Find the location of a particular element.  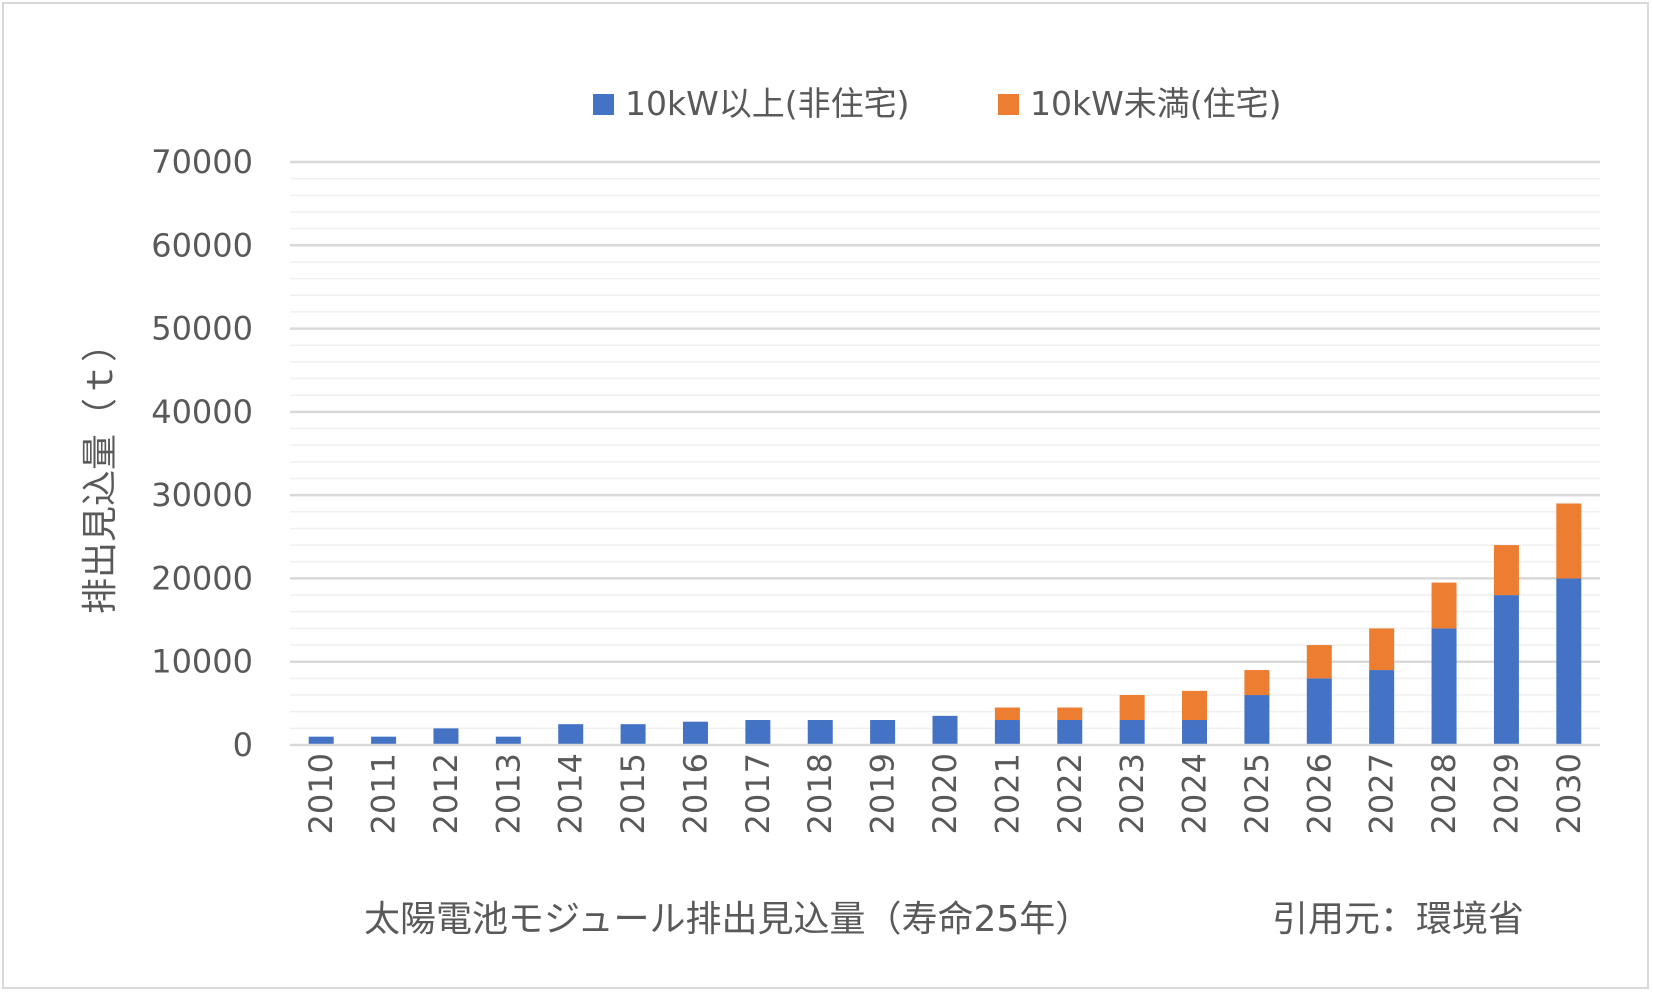

x-axis-title: 太陽電池モジュール排出見込量（寿命25年） is located at coordinates (727, 919).